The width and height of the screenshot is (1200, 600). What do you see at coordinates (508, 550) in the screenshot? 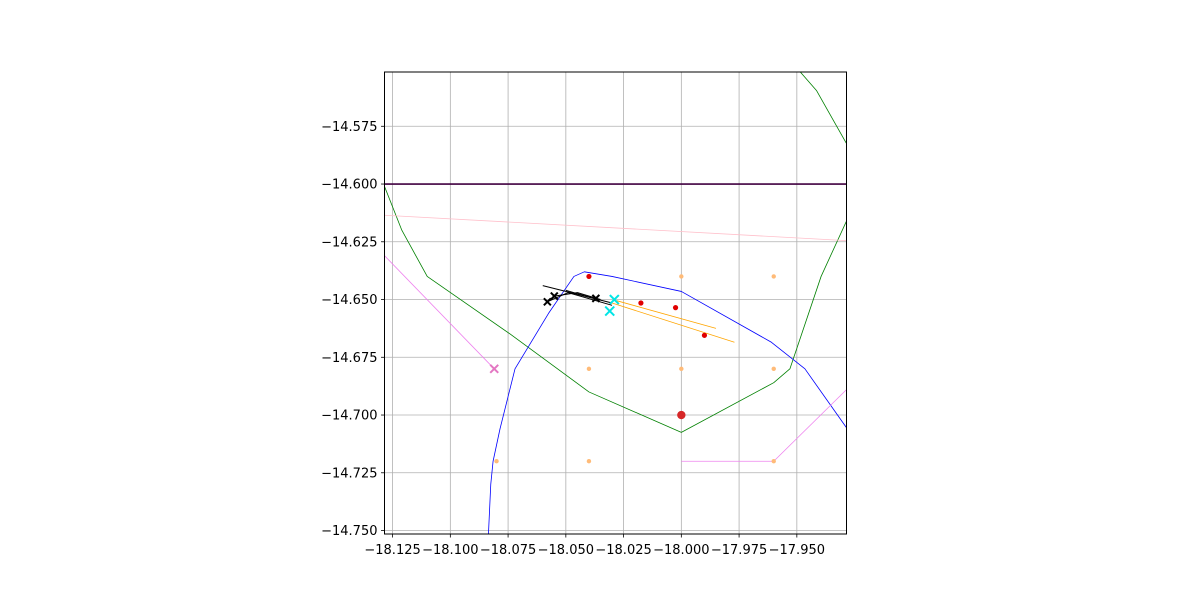
I see `x-tick-label: −18.075` at bounding box center [508, 550].